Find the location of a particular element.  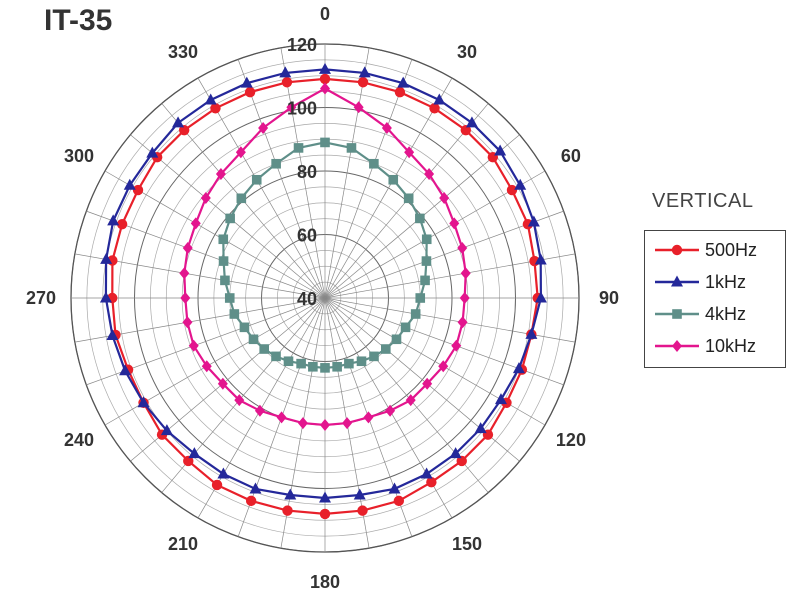

legend-item-1khz: 1kHz is located at coordinates (715, 282).